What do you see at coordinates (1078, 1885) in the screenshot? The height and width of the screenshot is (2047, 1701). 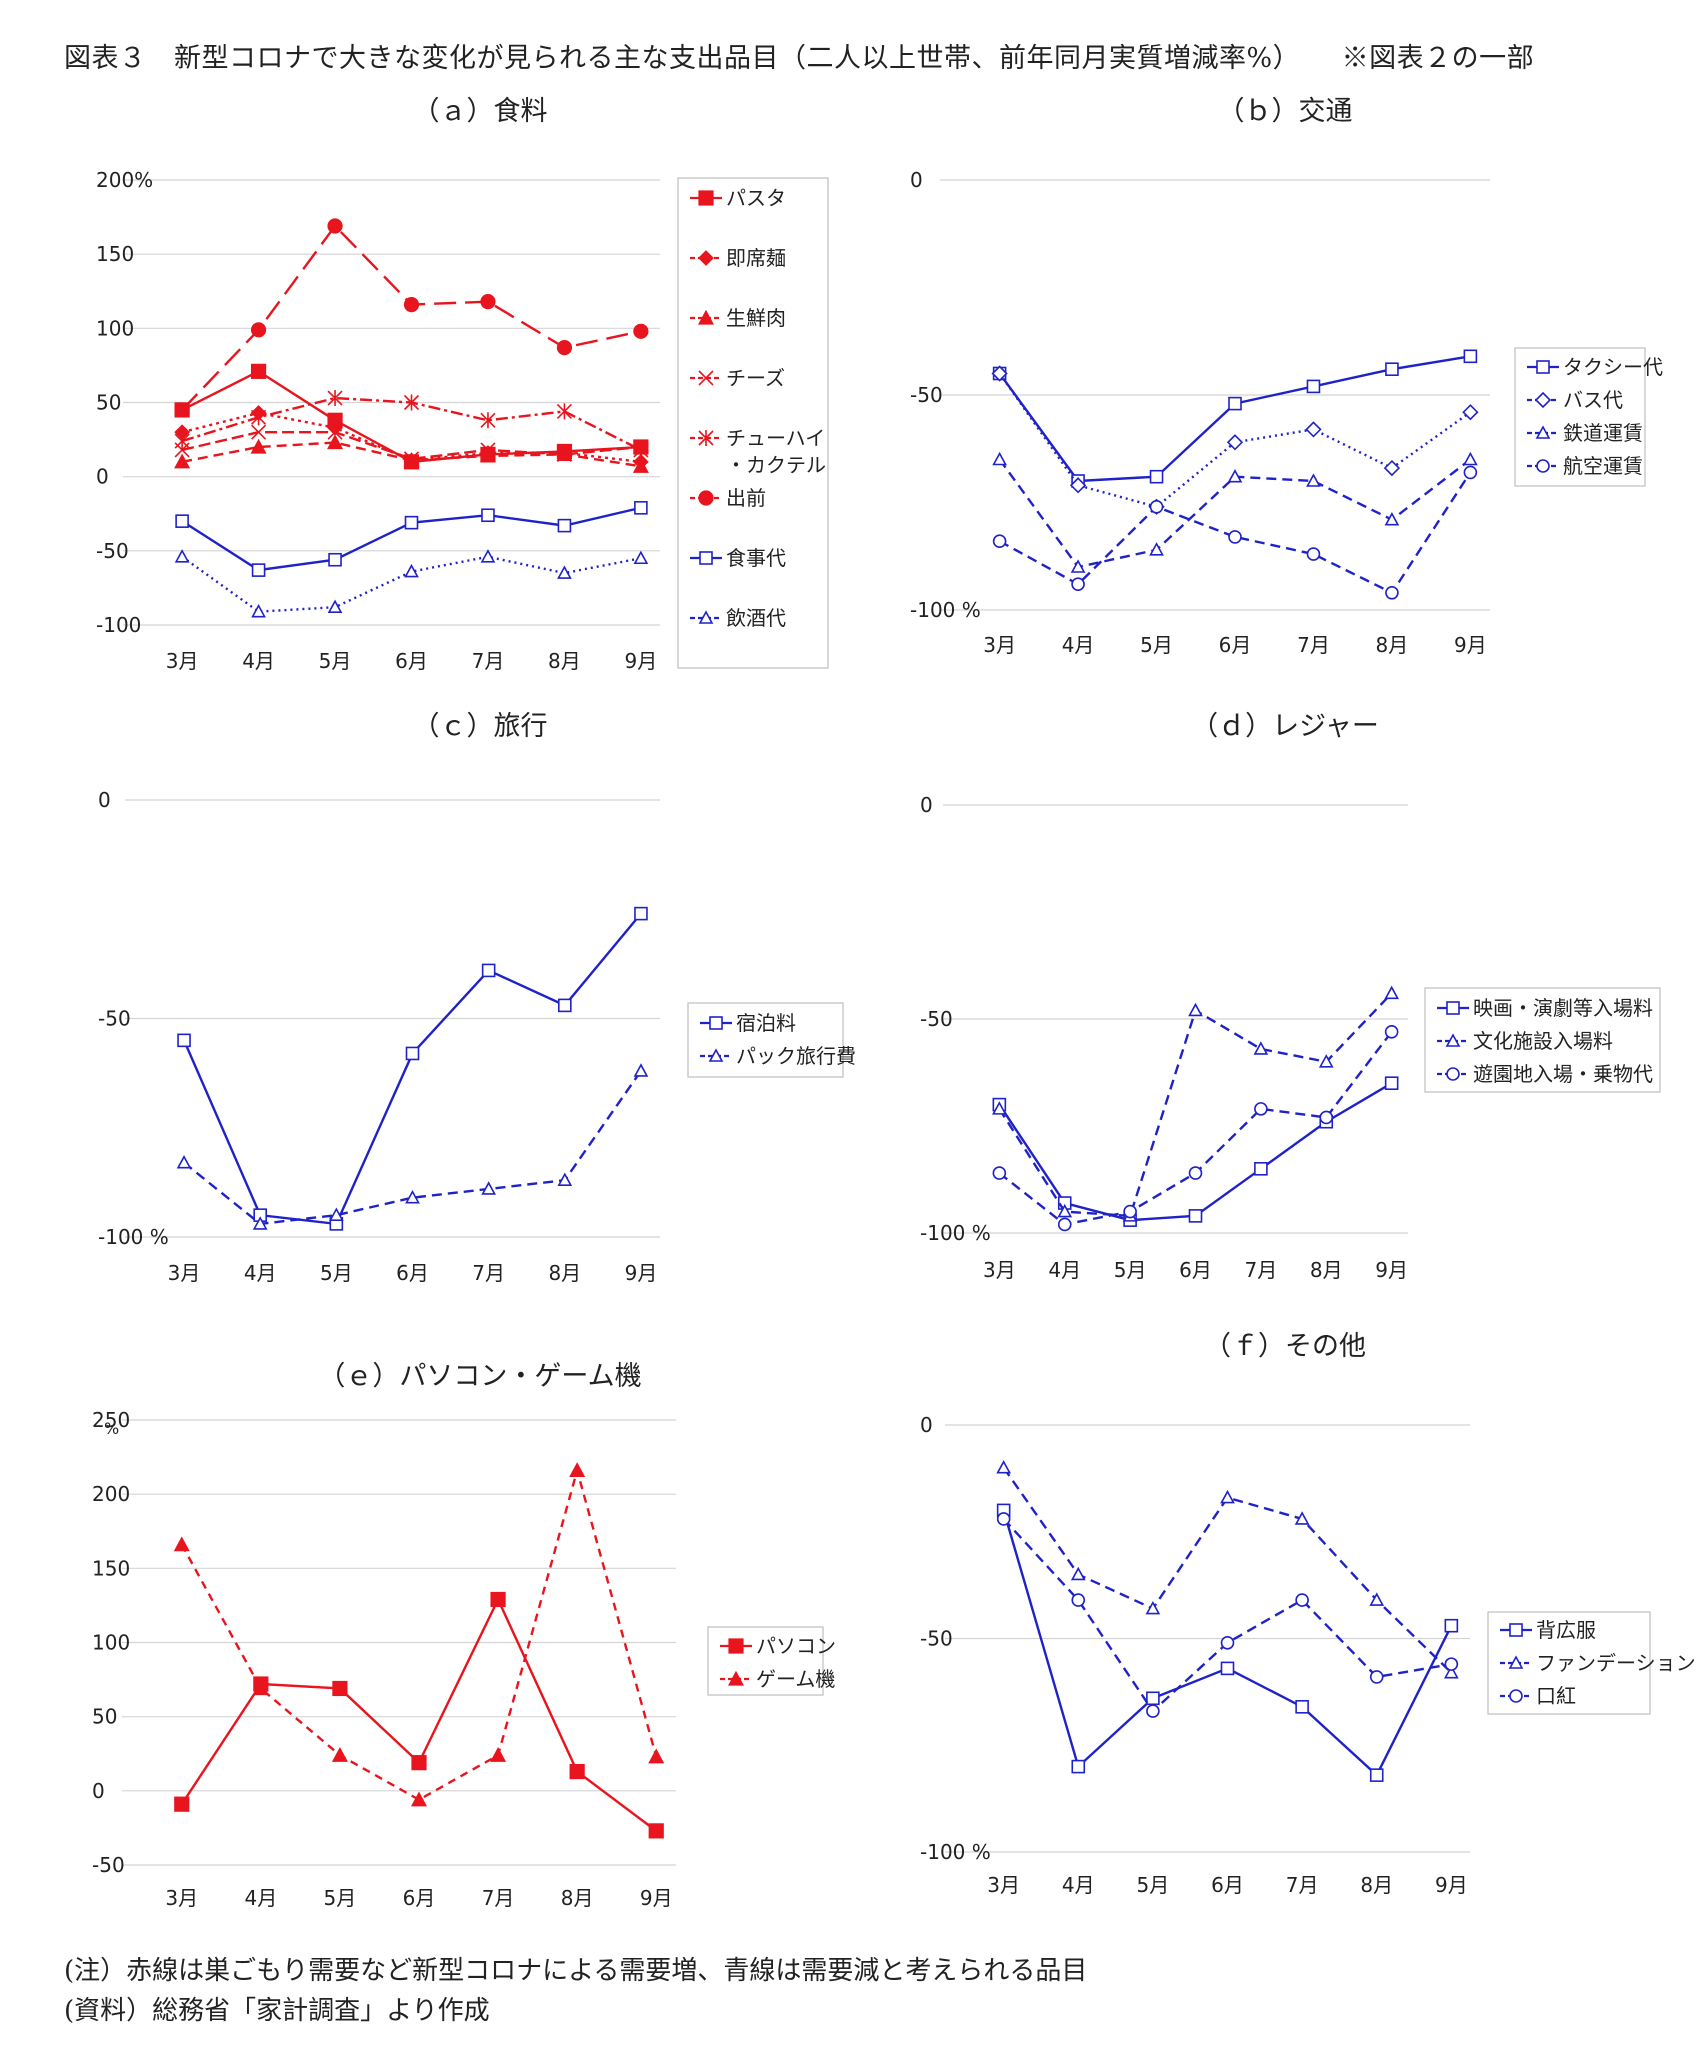 I see `x-tick-label: 4月` at bounding box center [1078, 1885].